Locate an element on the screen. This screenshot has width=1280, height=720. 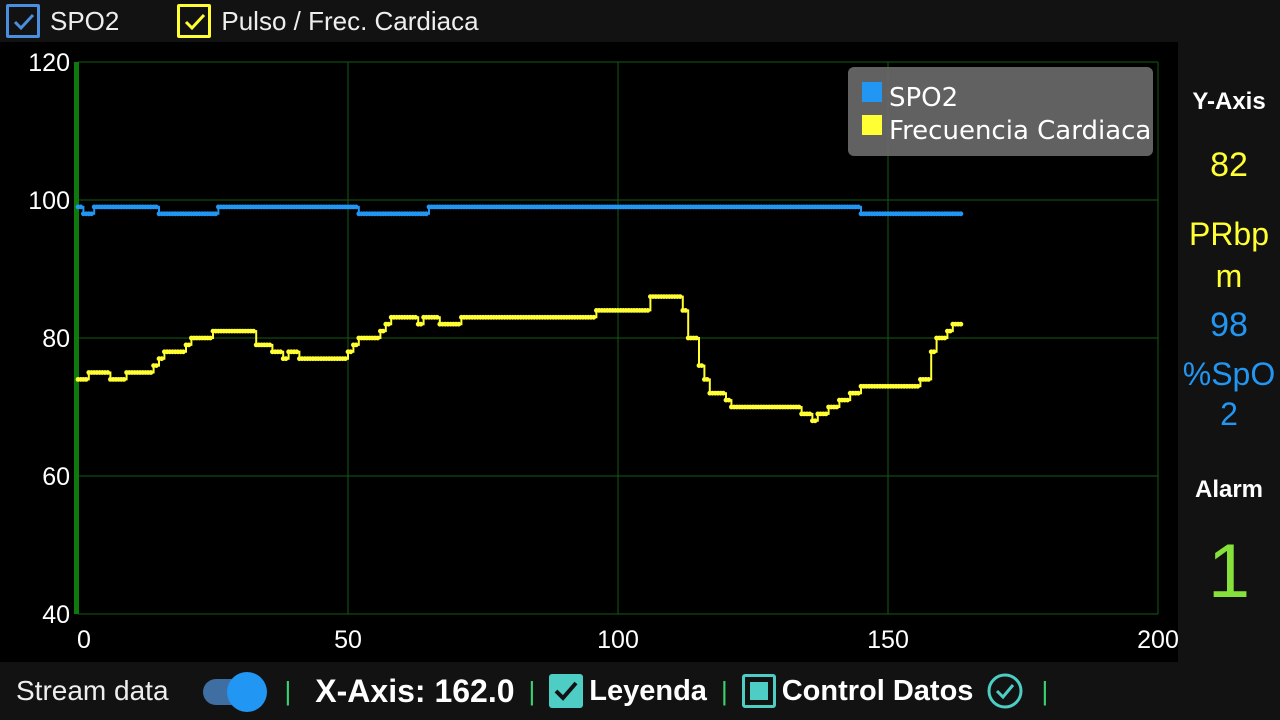
x-tick-label: 100 is located at coordinates (618, 640).